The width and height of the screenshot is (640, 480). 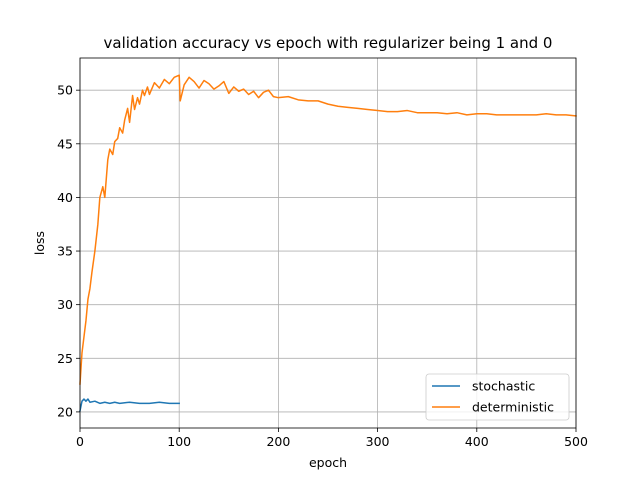 What do you see at coordinates (513, 407) in the screenshot?
I see `legend-label-deterministic: deterministic` at bounding box center [513, 407].